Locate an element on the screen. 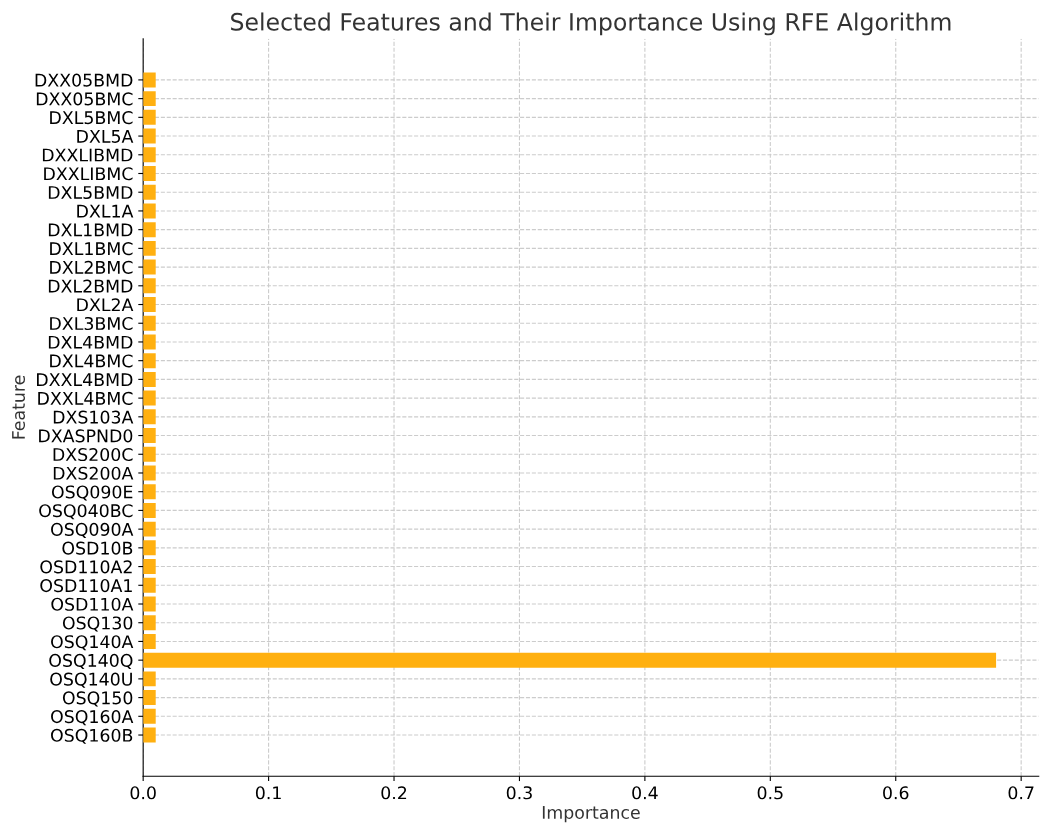 The width and height of the screenshot is (1045, 824). y-tick-label: DXL1BMC is located at coordinates (91, 249).